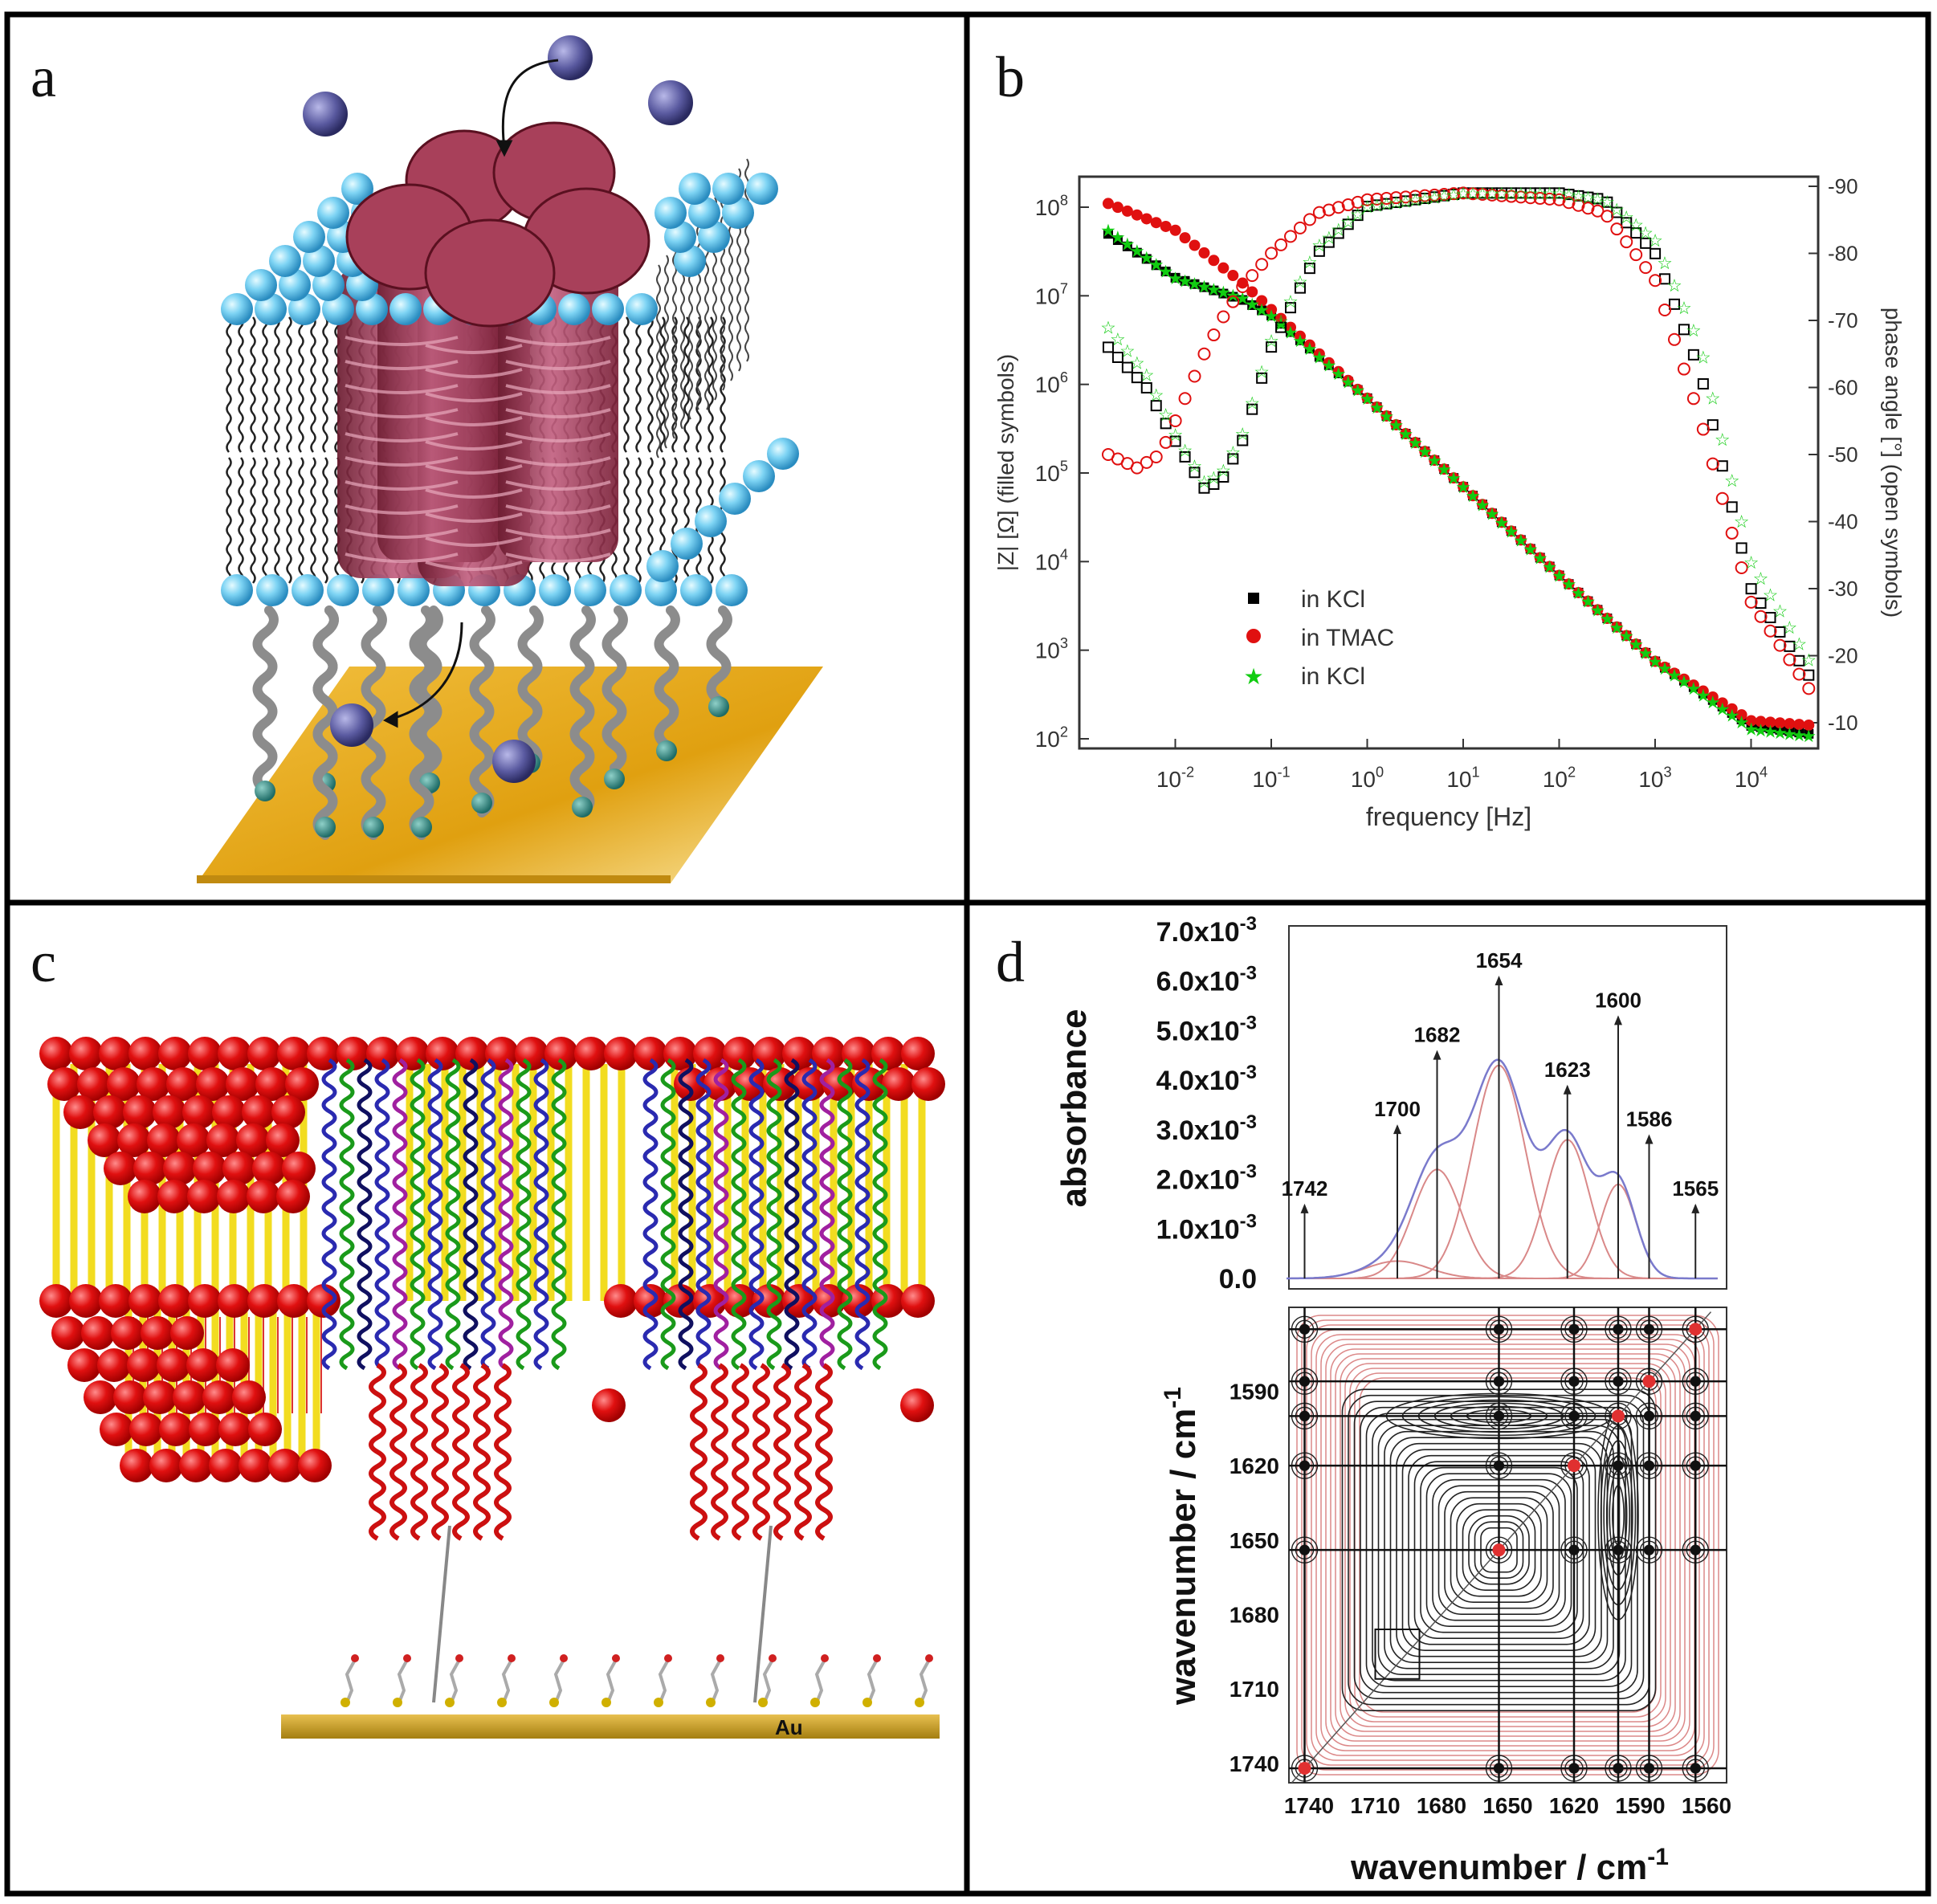  Describe the element at coordinates (1833, 454) in the screenshot. I see `y2-axis-ticks: -10 -20 -30 -40 -50 -60 -70 -80 -90` at that location.